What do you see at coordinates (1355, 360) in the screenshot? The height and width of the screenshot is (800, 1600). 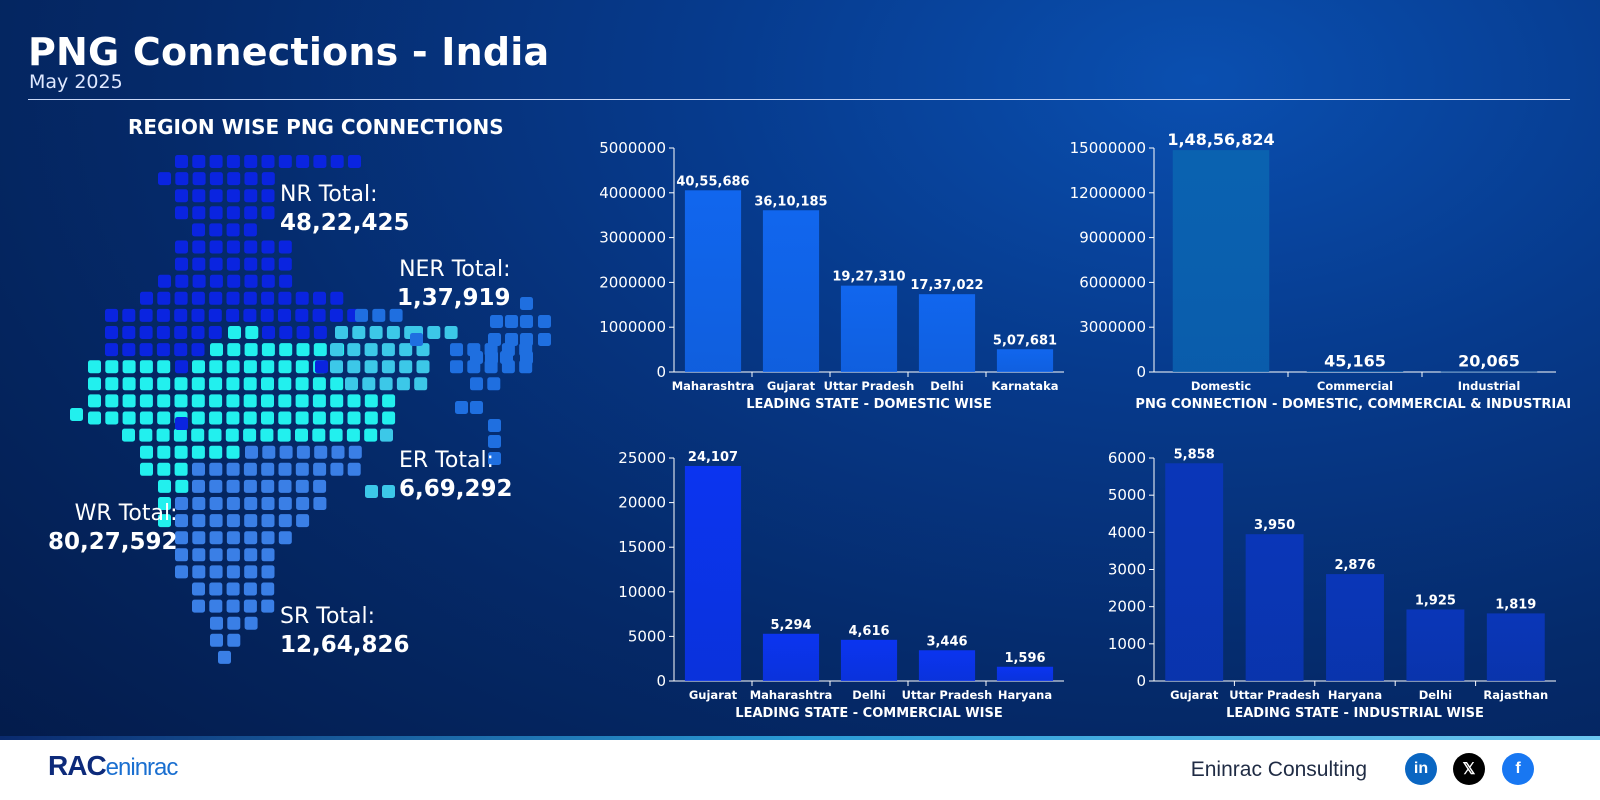 I see `data-label: 45,165` at bounding box center [1355, 360].